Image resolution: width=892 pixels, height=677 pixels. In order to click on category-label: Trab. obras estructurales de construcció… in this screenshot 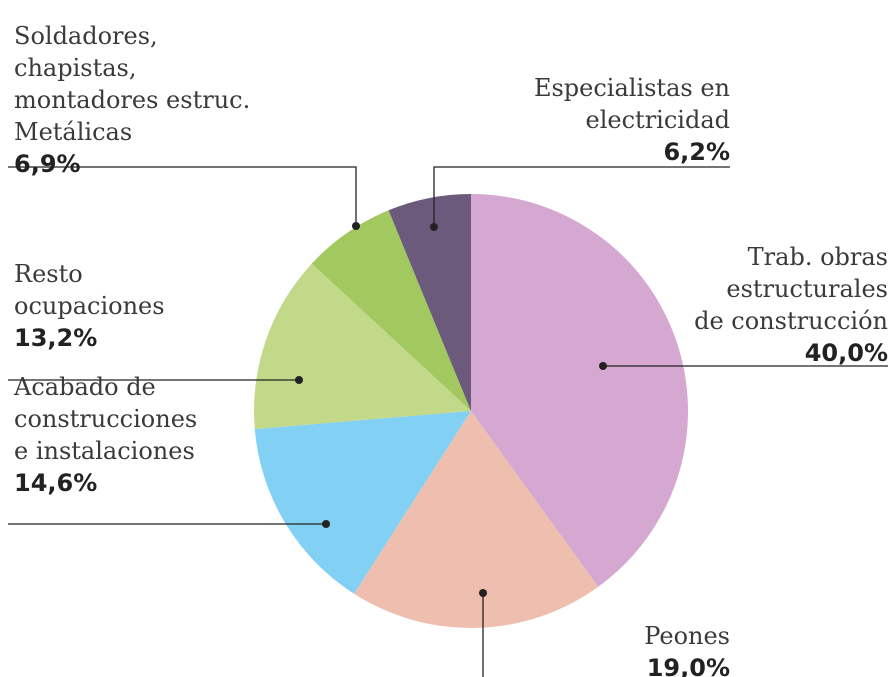, I will do `click(791, 289)`.